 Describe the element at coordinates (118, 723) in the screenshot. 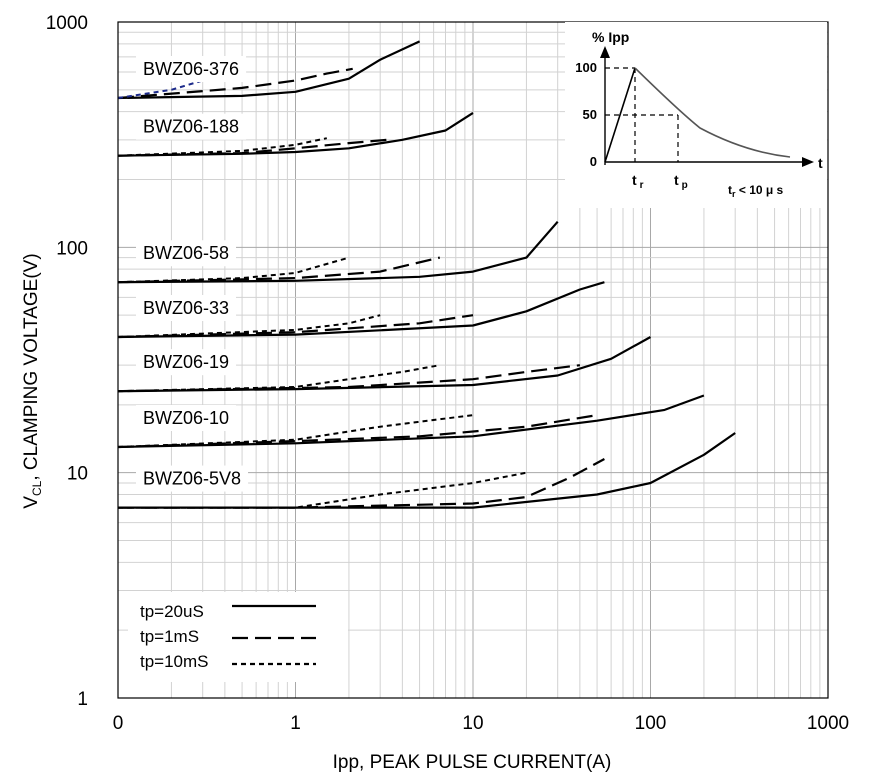

I see `x-tick-label: 0` at that location.